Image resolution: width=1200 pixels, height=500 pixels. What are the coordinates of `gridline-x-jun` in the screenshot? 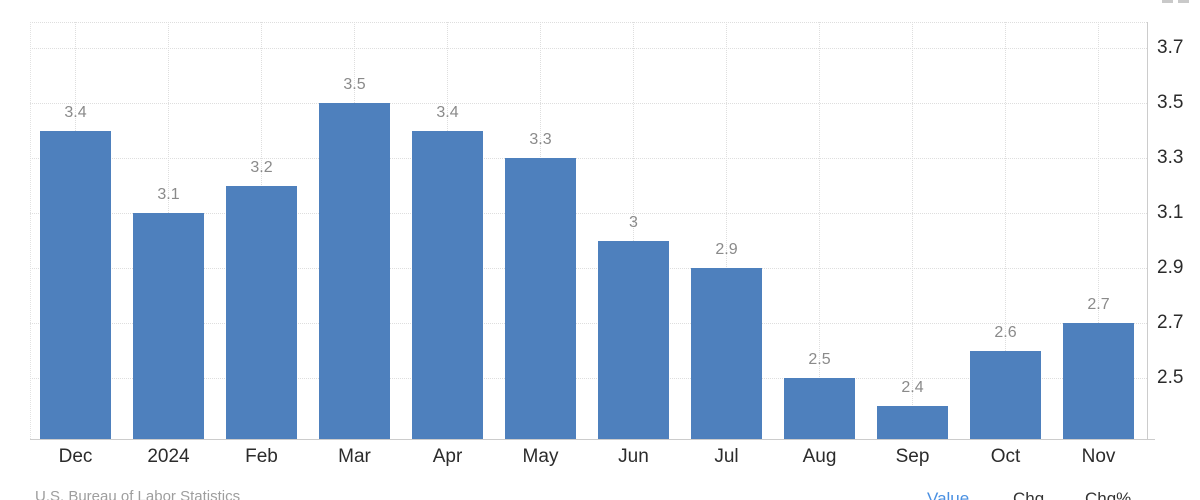 It's located at (633, 230).